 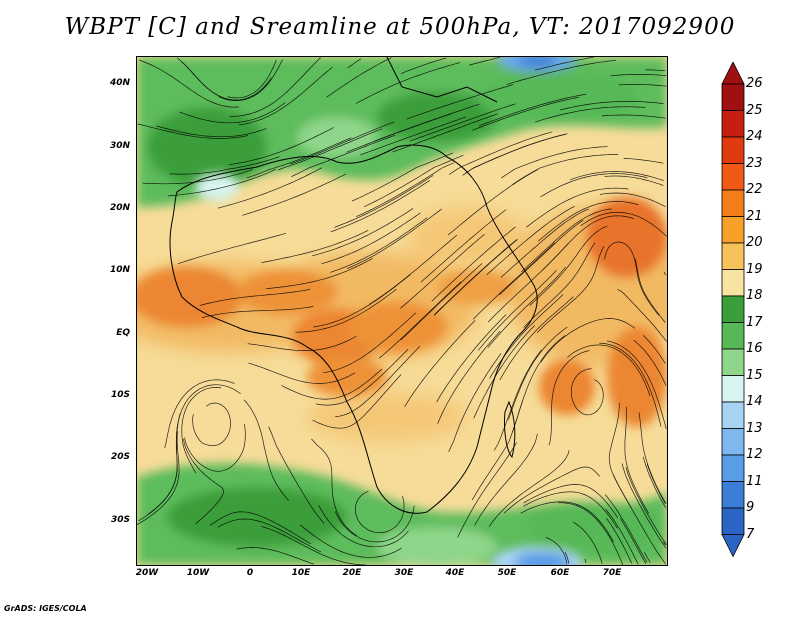 I want to click on colorbar-label: 14, so click(x=754, y=401).